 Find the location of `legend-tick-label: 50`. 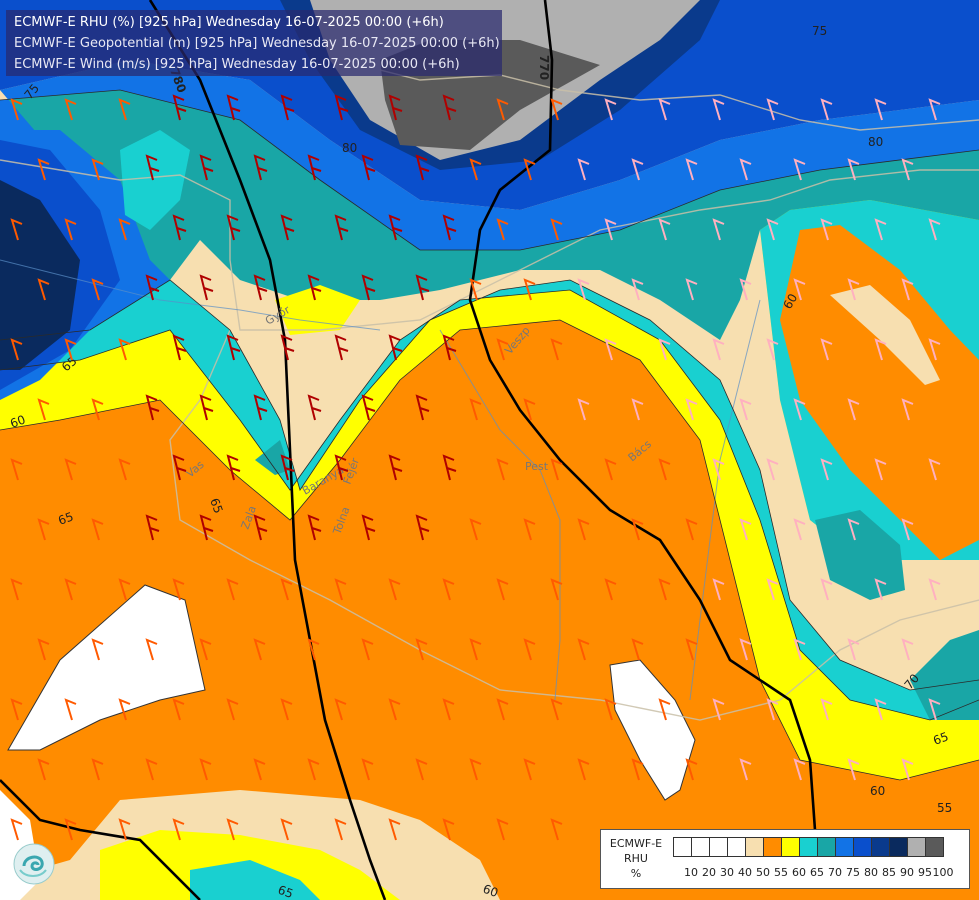

legend-tick-label: 50 is located at coordinates (763, 872).